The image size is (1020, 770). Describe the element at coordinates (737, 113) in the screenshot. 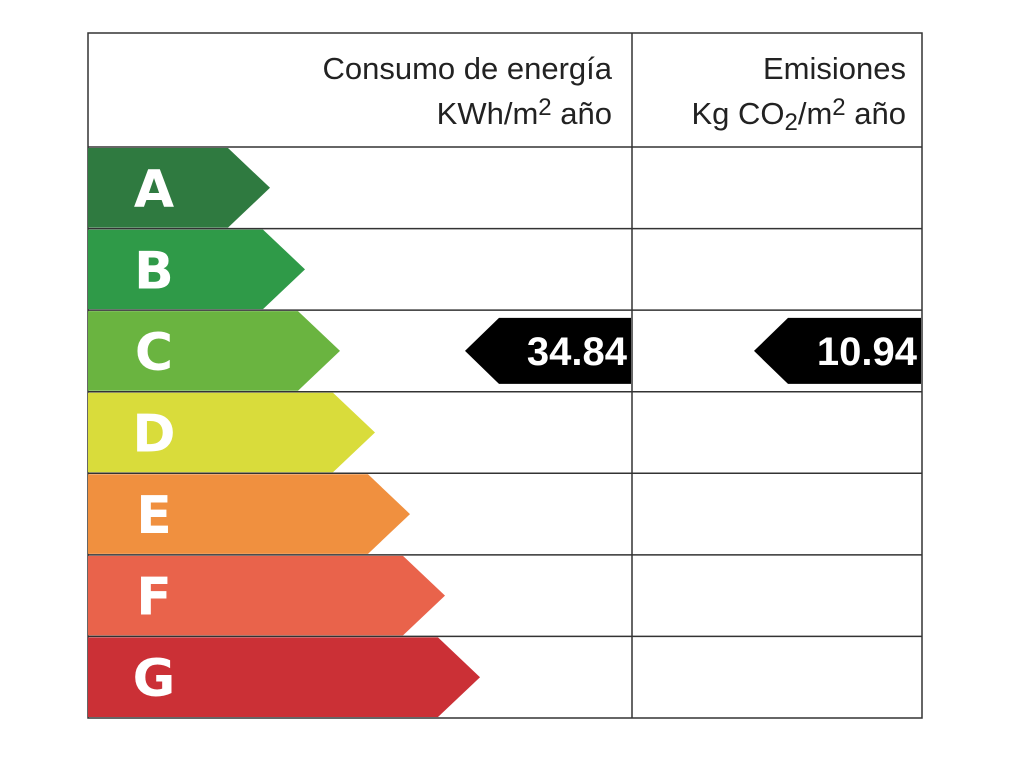

I see `unit-part: Kg CO` at that location.